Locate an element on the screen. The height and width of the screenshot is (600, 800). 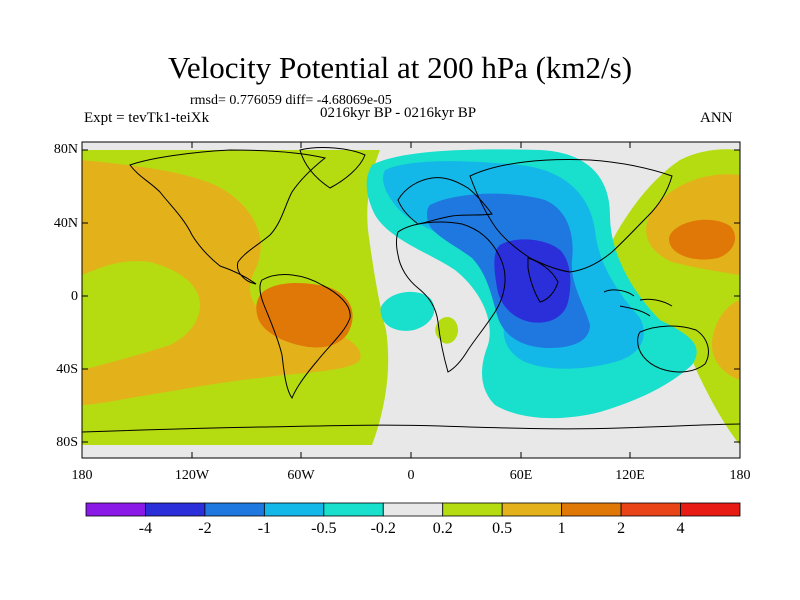
colorbar is located at coordinates (413, 509).